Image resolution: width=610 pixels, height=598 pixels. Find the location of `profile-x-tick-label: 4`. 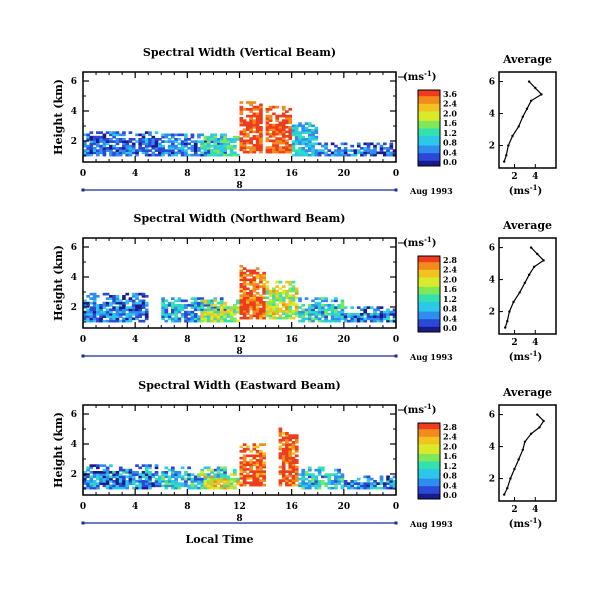

profile-x-tick-label: 4 is located at coordinates (535, 510).